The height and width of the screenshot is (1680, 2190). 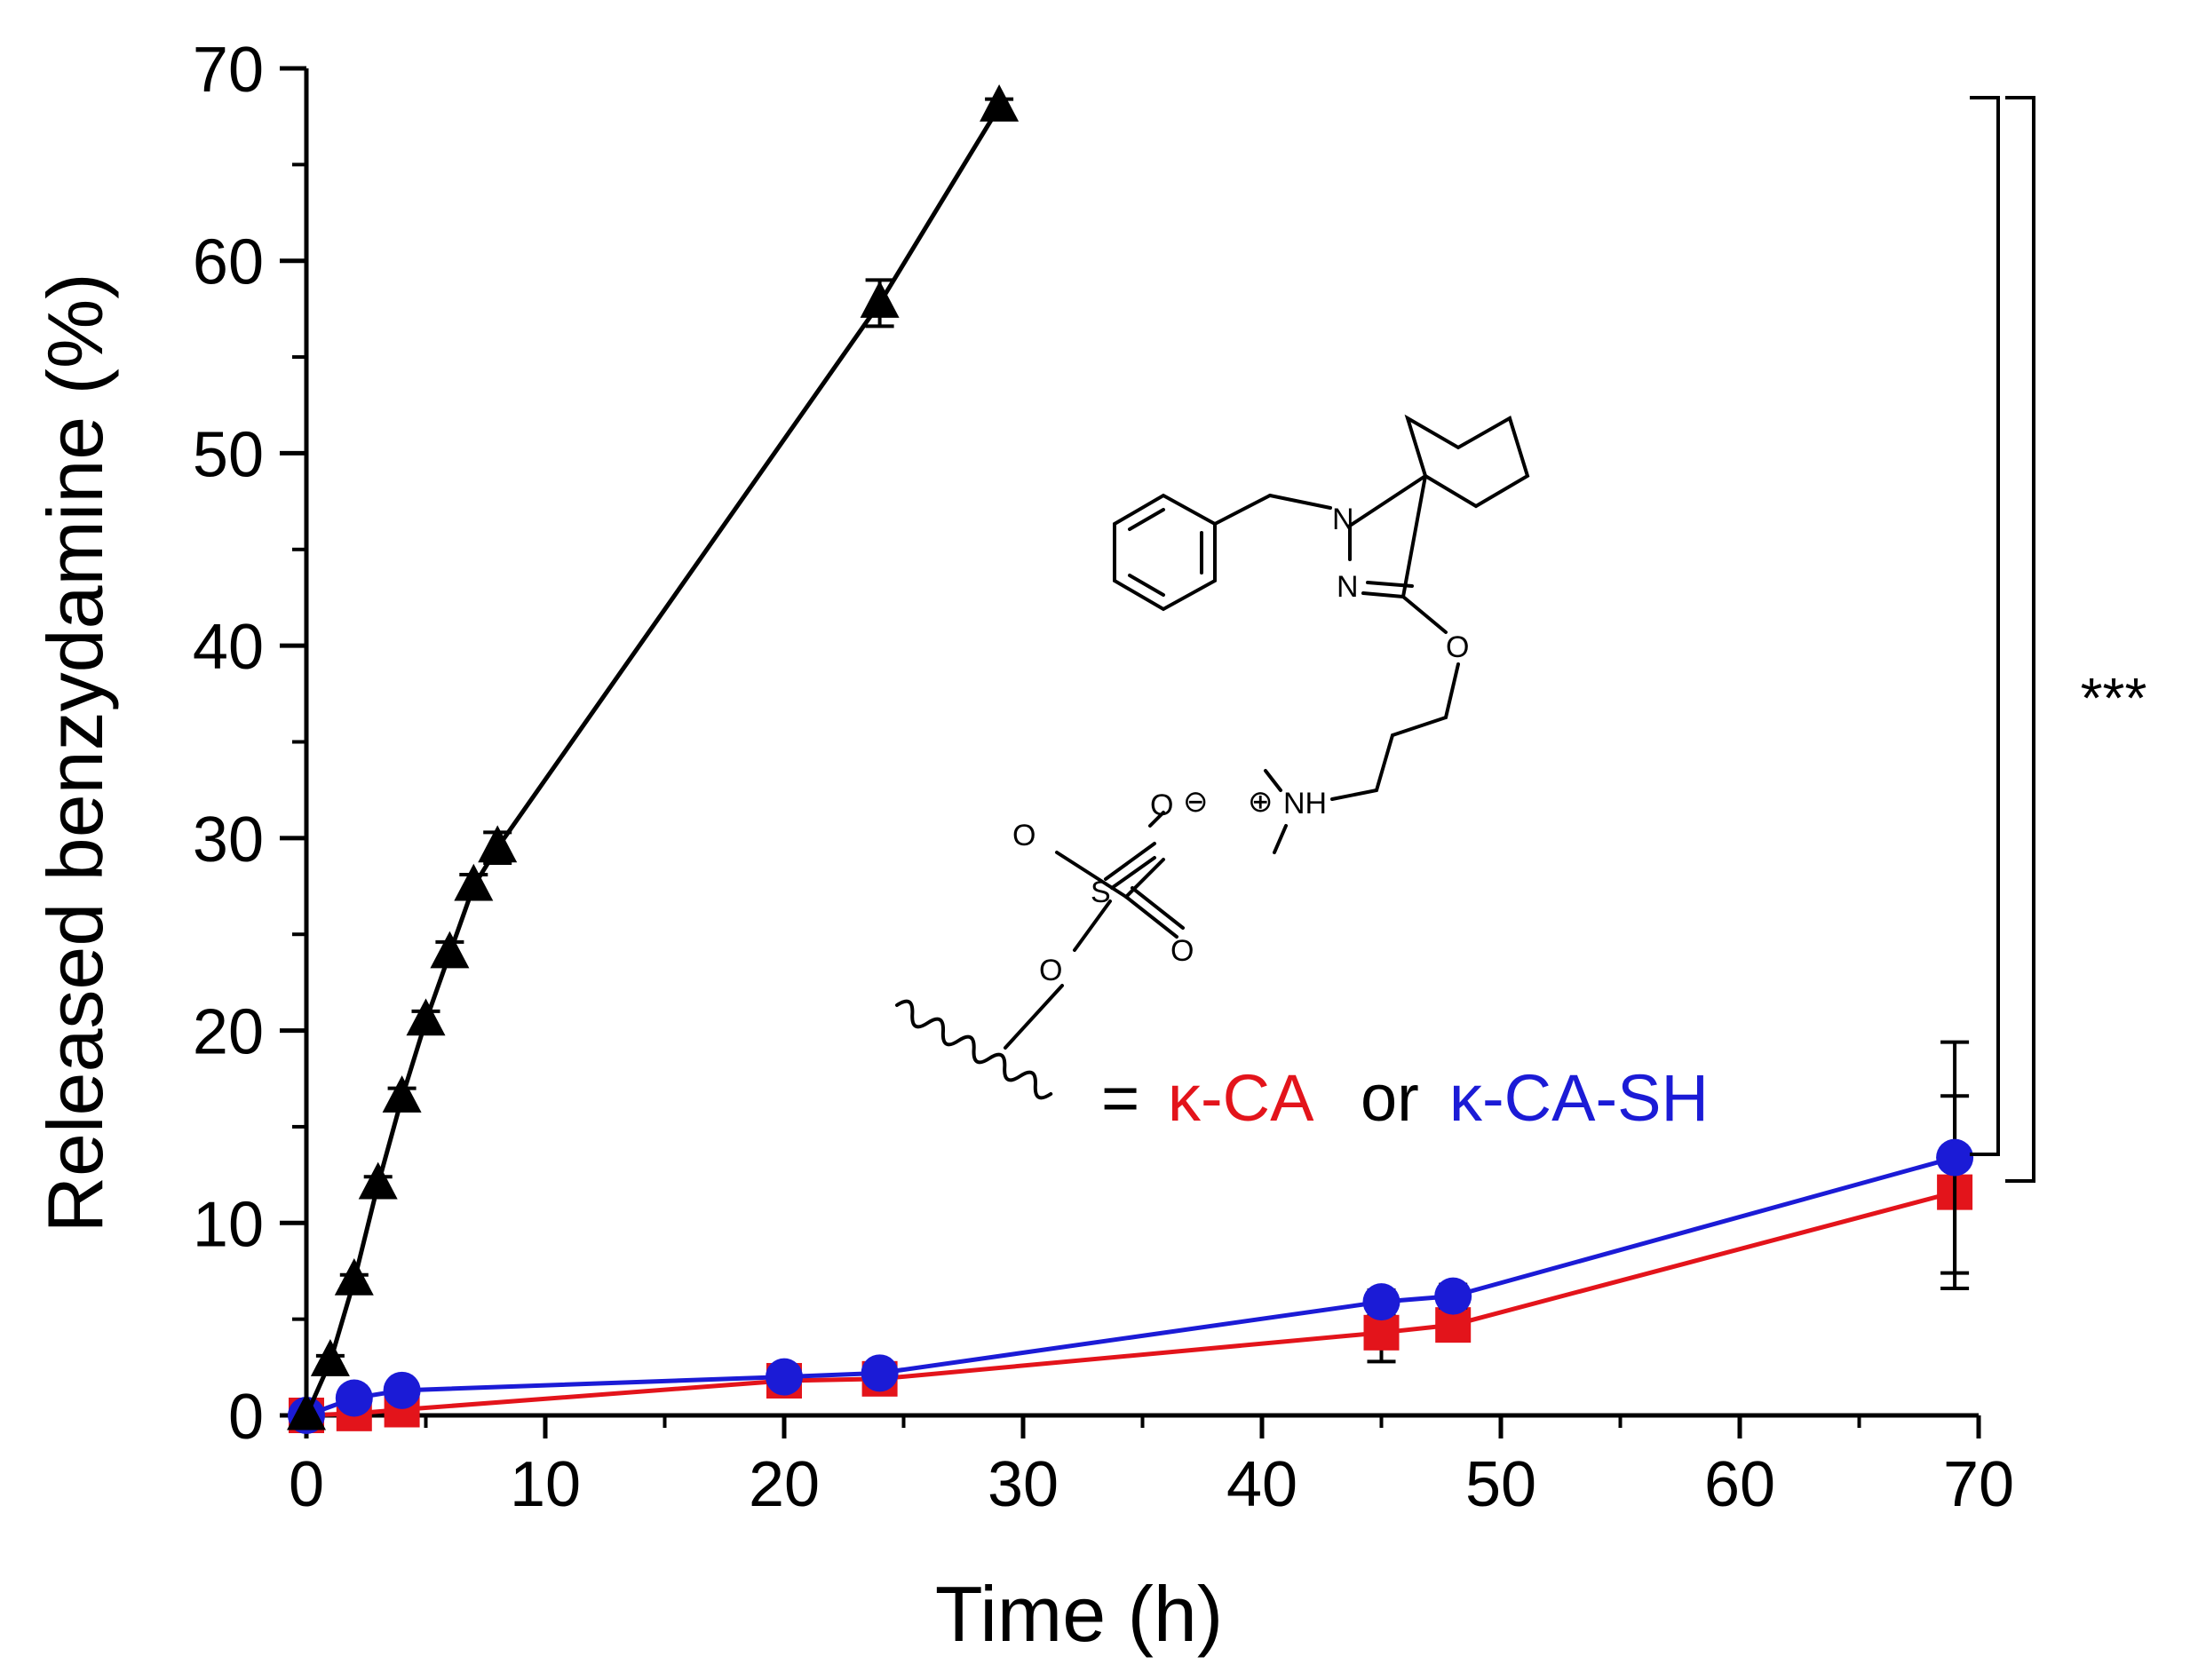 I want to click on label-n2: N, so click(x=1348, y=587).